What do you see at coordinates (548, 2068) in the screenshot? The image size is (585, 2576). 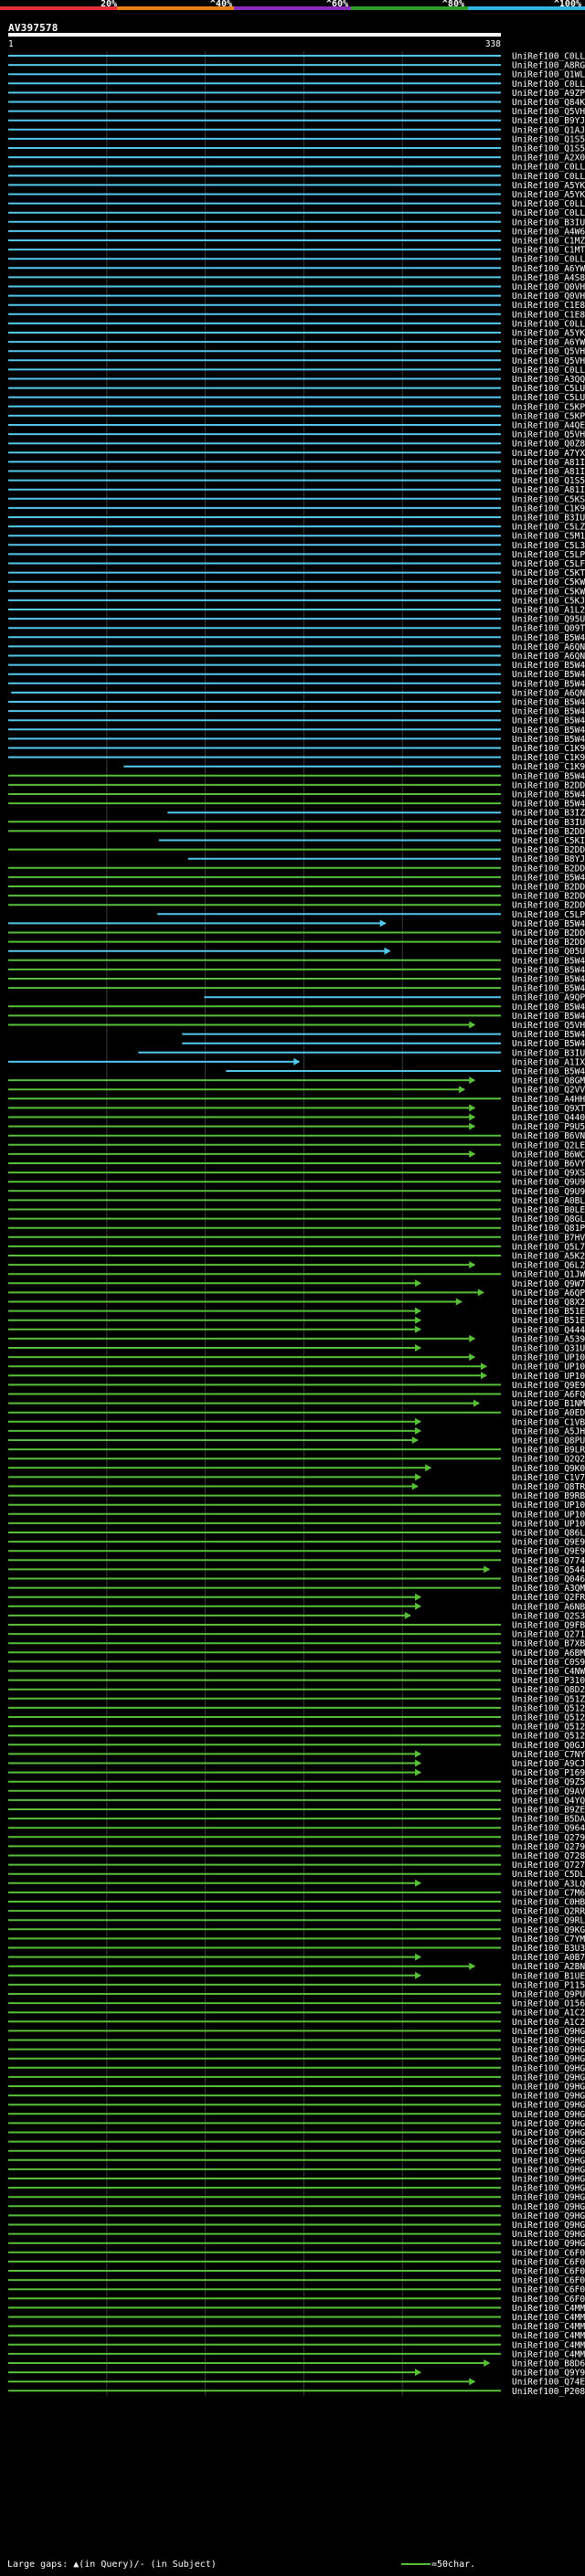 I see `hit-label: UniRef100_Q9HGB9` at bounding box center [548, 2068].